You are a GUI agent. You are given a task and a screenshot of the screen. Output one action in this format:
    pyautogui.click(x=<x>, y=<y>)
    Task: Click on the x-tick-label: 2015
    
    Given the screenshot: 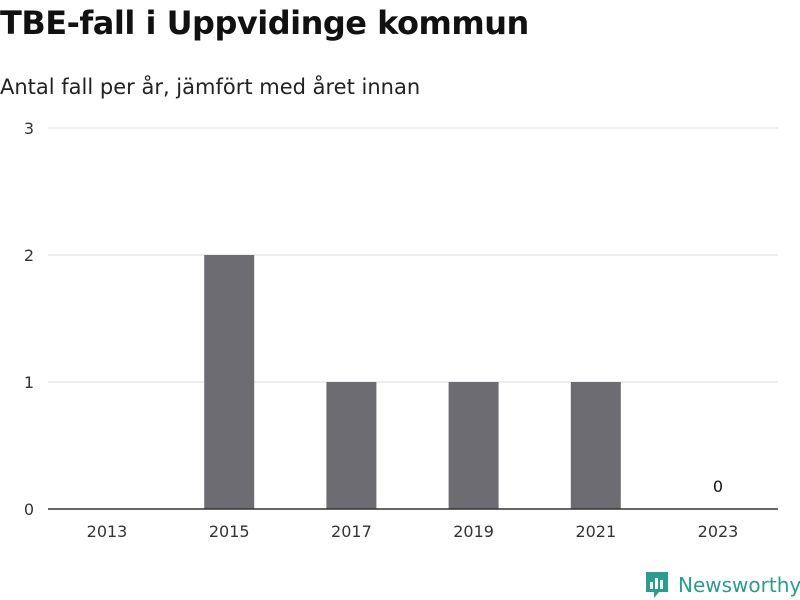 What is the action you would take?
    pyautogui.click(x=229, y=531)
    